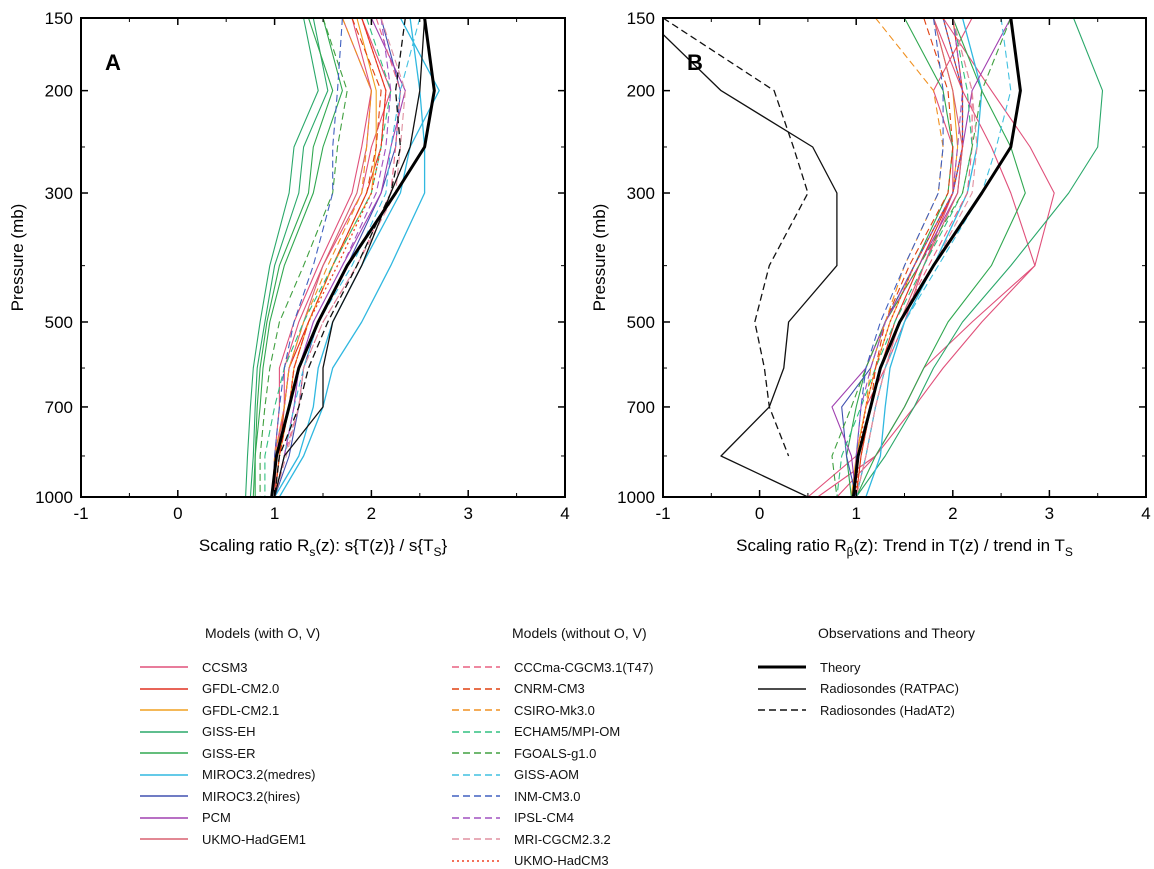 The width and height of the screenshot is (1154, 869). Describe the element at coordinates (323, 547) in the screenshot. I see `x-axis-label: Scaling ratio Rs(z): s{T(z)} / s{TS}` at that location.